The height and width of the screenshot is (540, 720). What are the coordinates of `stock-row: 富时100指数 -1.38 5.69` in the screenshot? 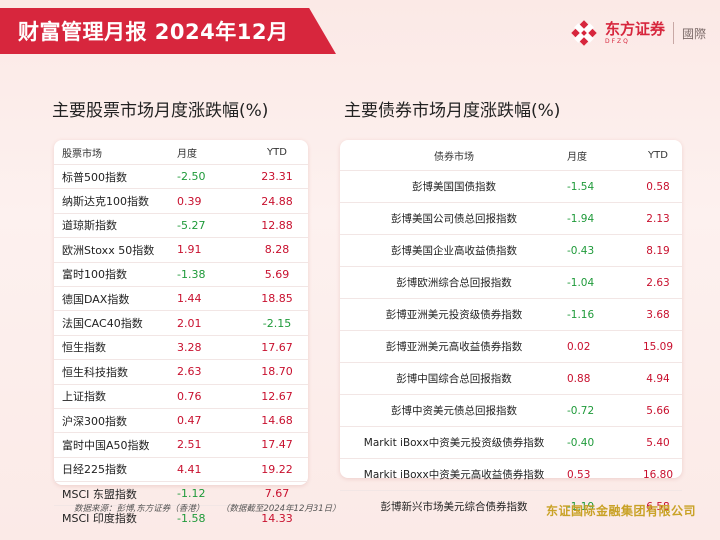 It's located at (181, 274).